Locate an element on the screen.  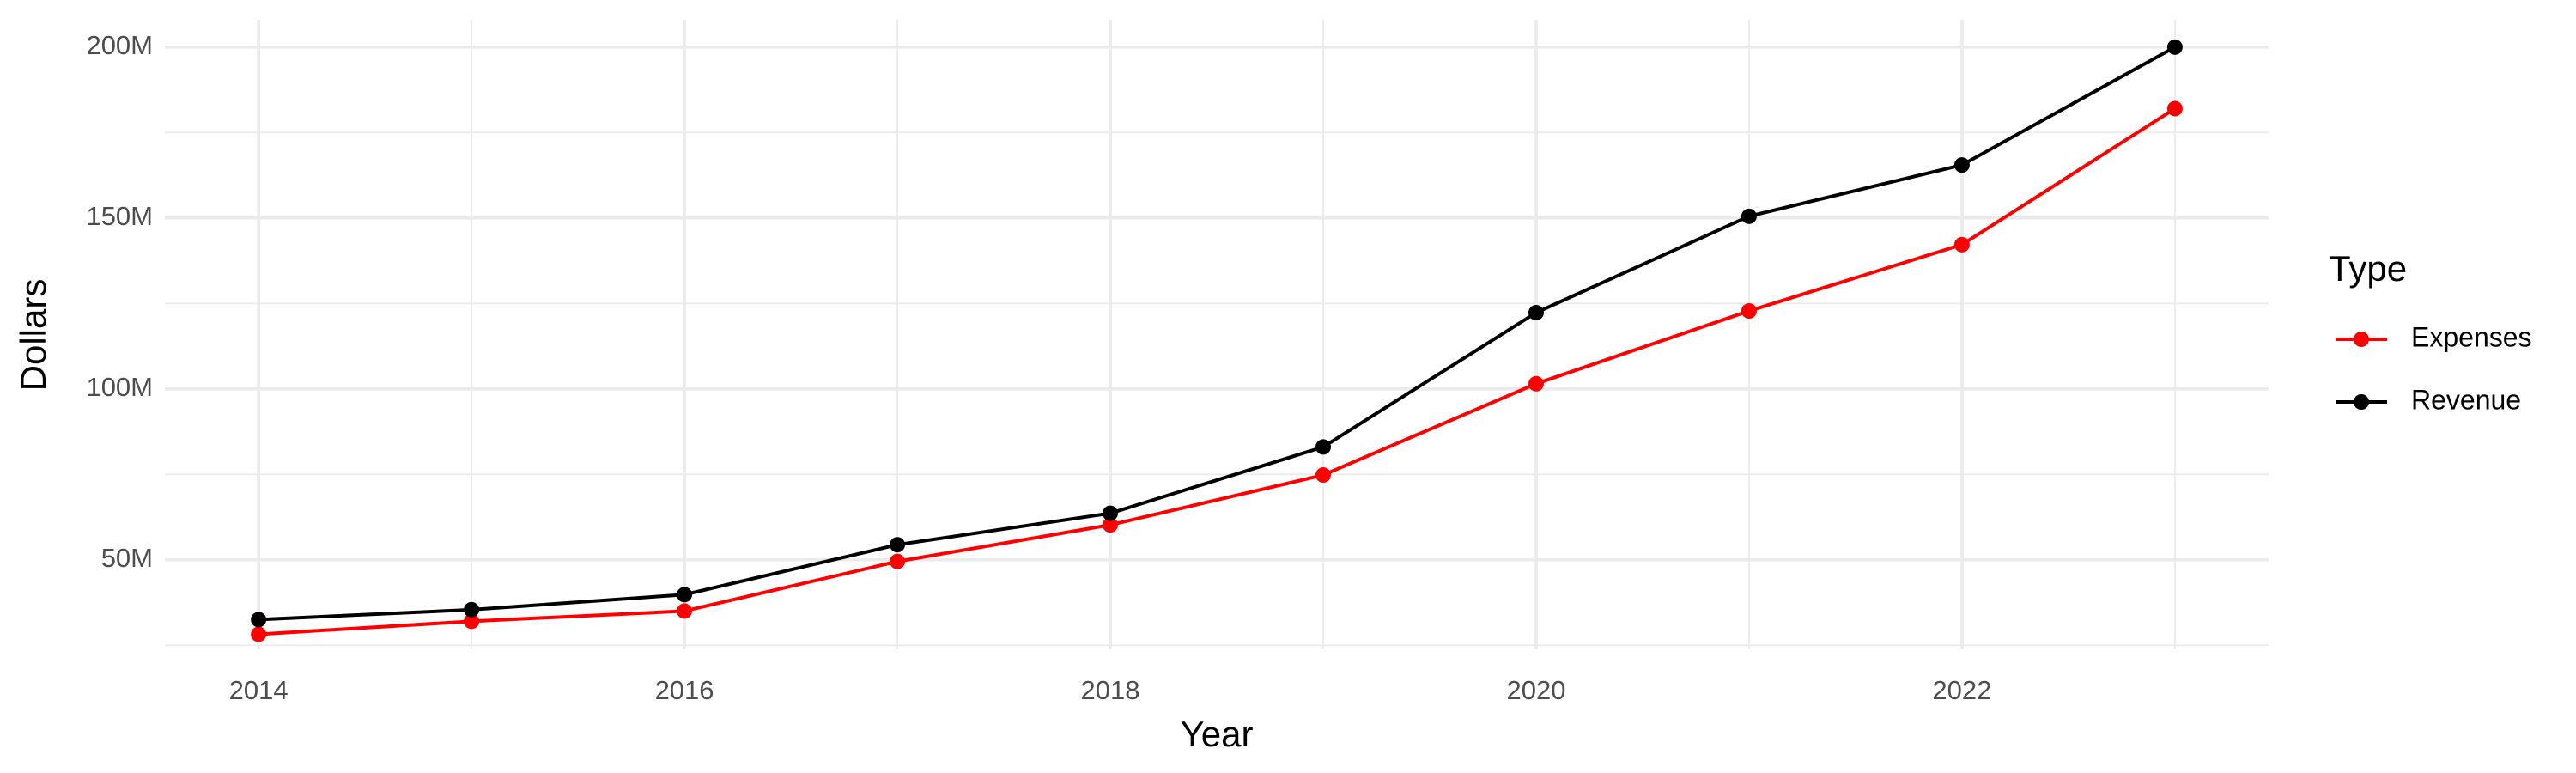
y-axis-title: Dollars is located at coordinates (33, 335).